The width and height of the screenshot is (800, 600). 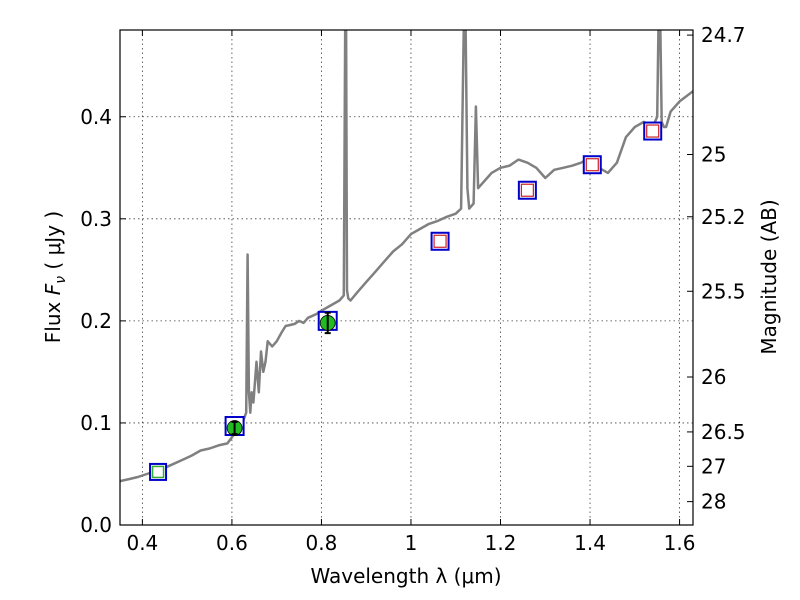 What do you see at coordinates (723, 291) in the screenshot?
I see `y2-tick-label: 25.5` at bounding box center [723, 291].